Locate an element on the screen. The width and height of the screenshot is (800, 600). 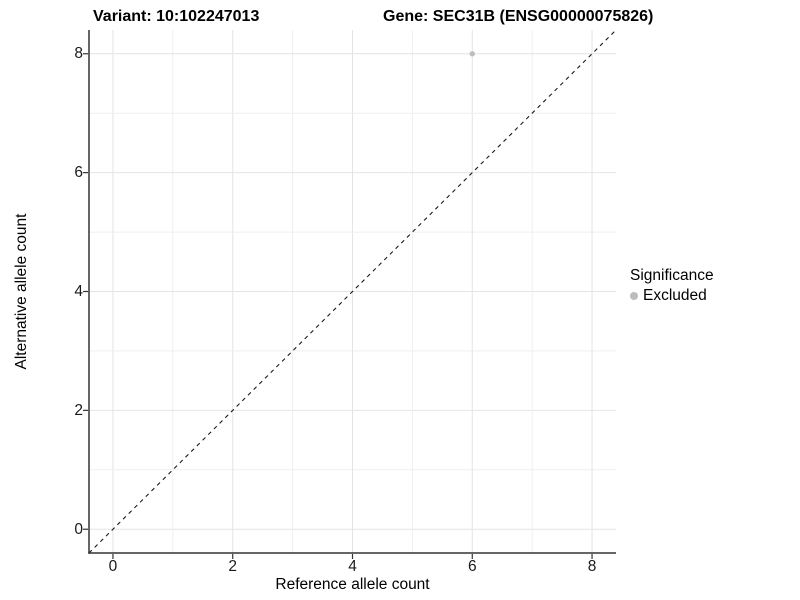
x-tick-label: 4 is located at coordinates (352, 566).